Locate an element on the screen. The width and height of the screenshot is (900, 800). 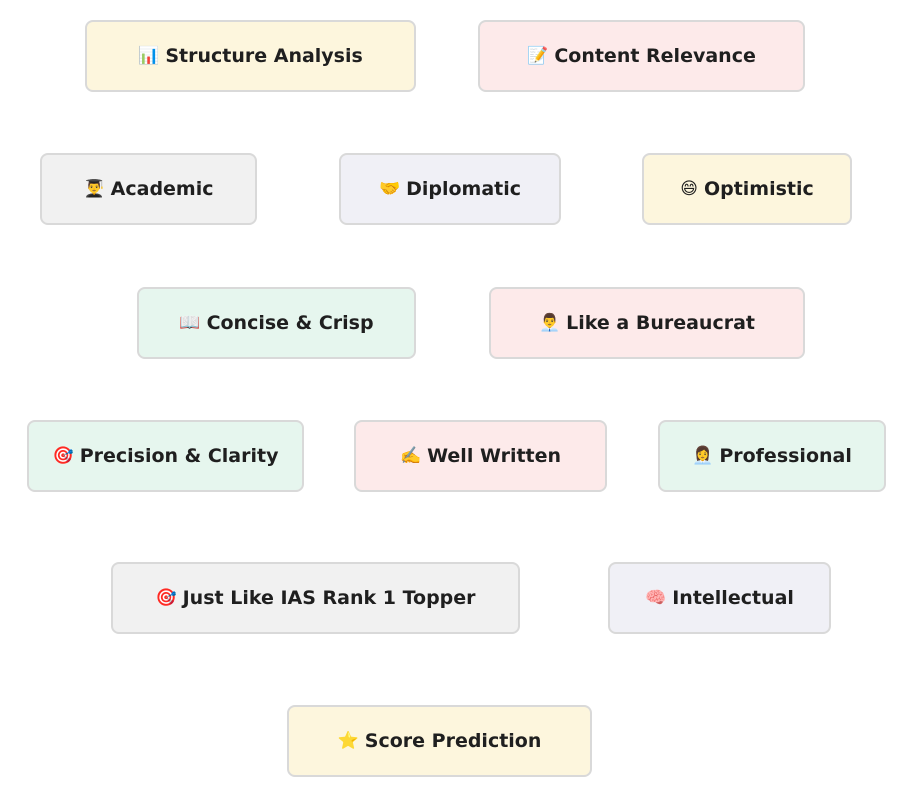
handshake-icon: 🤝 is located at coordinates (389, 188).